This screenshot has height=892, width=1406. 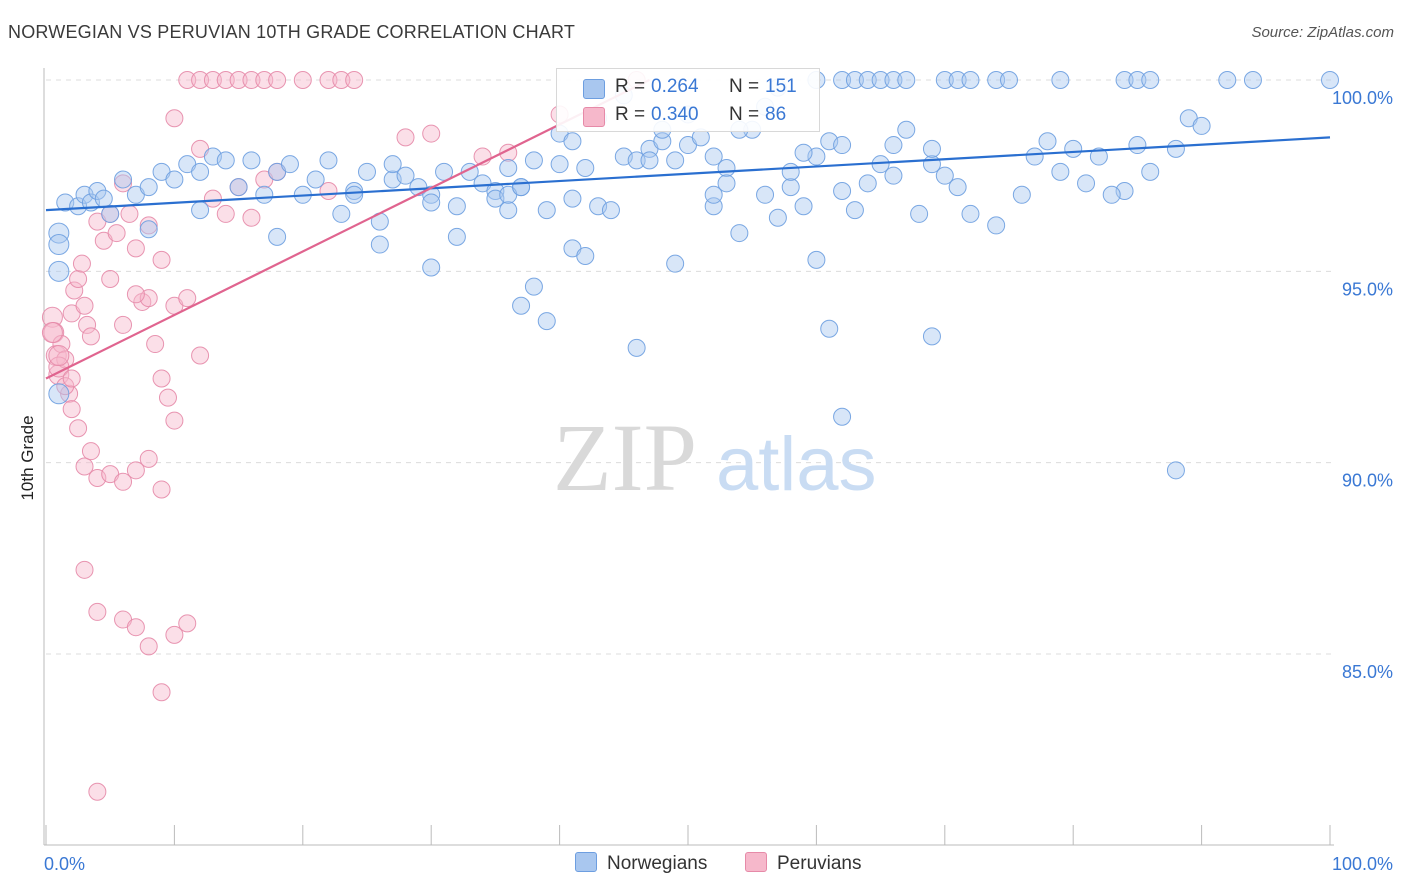 What do you see at coordinates (1367, 481) in the screenshot?
I see `y-tick-label-90: 90.0%` at bounding box center [1367, 481].